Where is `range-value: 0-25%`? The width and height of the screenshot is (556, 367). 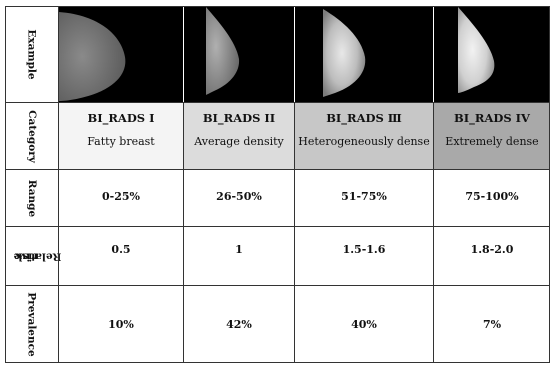
range-value: 0-25% is located at coordinates (121, 196).